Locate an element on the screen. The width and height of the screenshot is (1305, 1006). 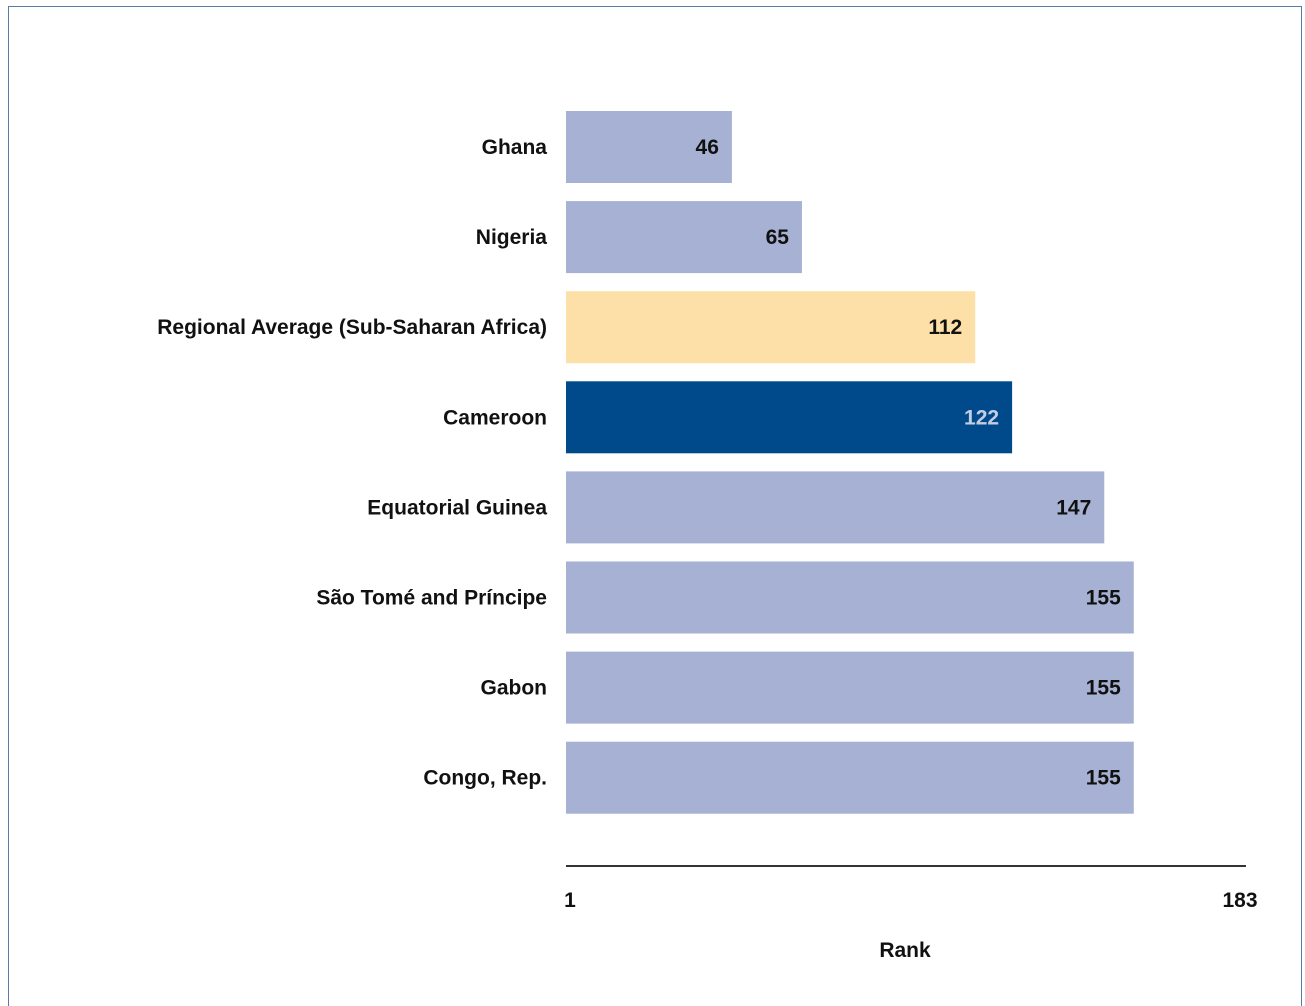
category-label-7: Congo, Rep. is located at coordinates (485, 778).